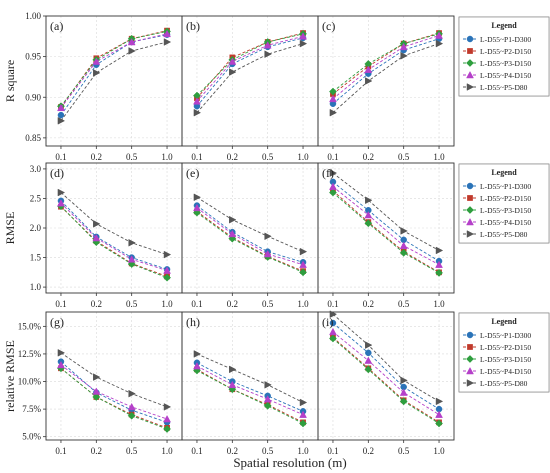 Image resolution: width=550 pixels, height=473 pixels. Describe the element at coordinates (193, 322) in the screenshot. I see `panel-label: (h)` at that location.